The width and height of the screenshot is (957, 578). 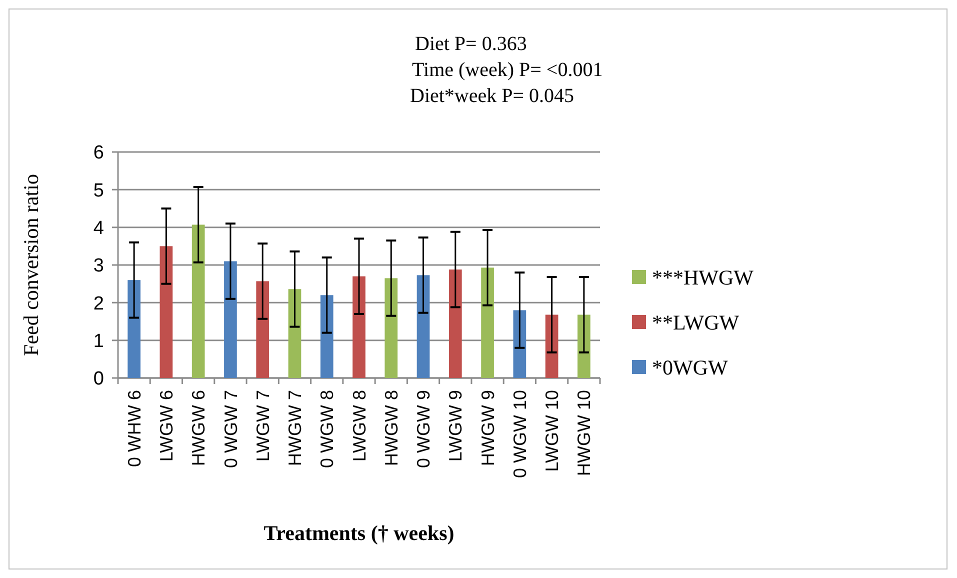 I want to click on y-tick-label: 4, so click(x=98, y=228).